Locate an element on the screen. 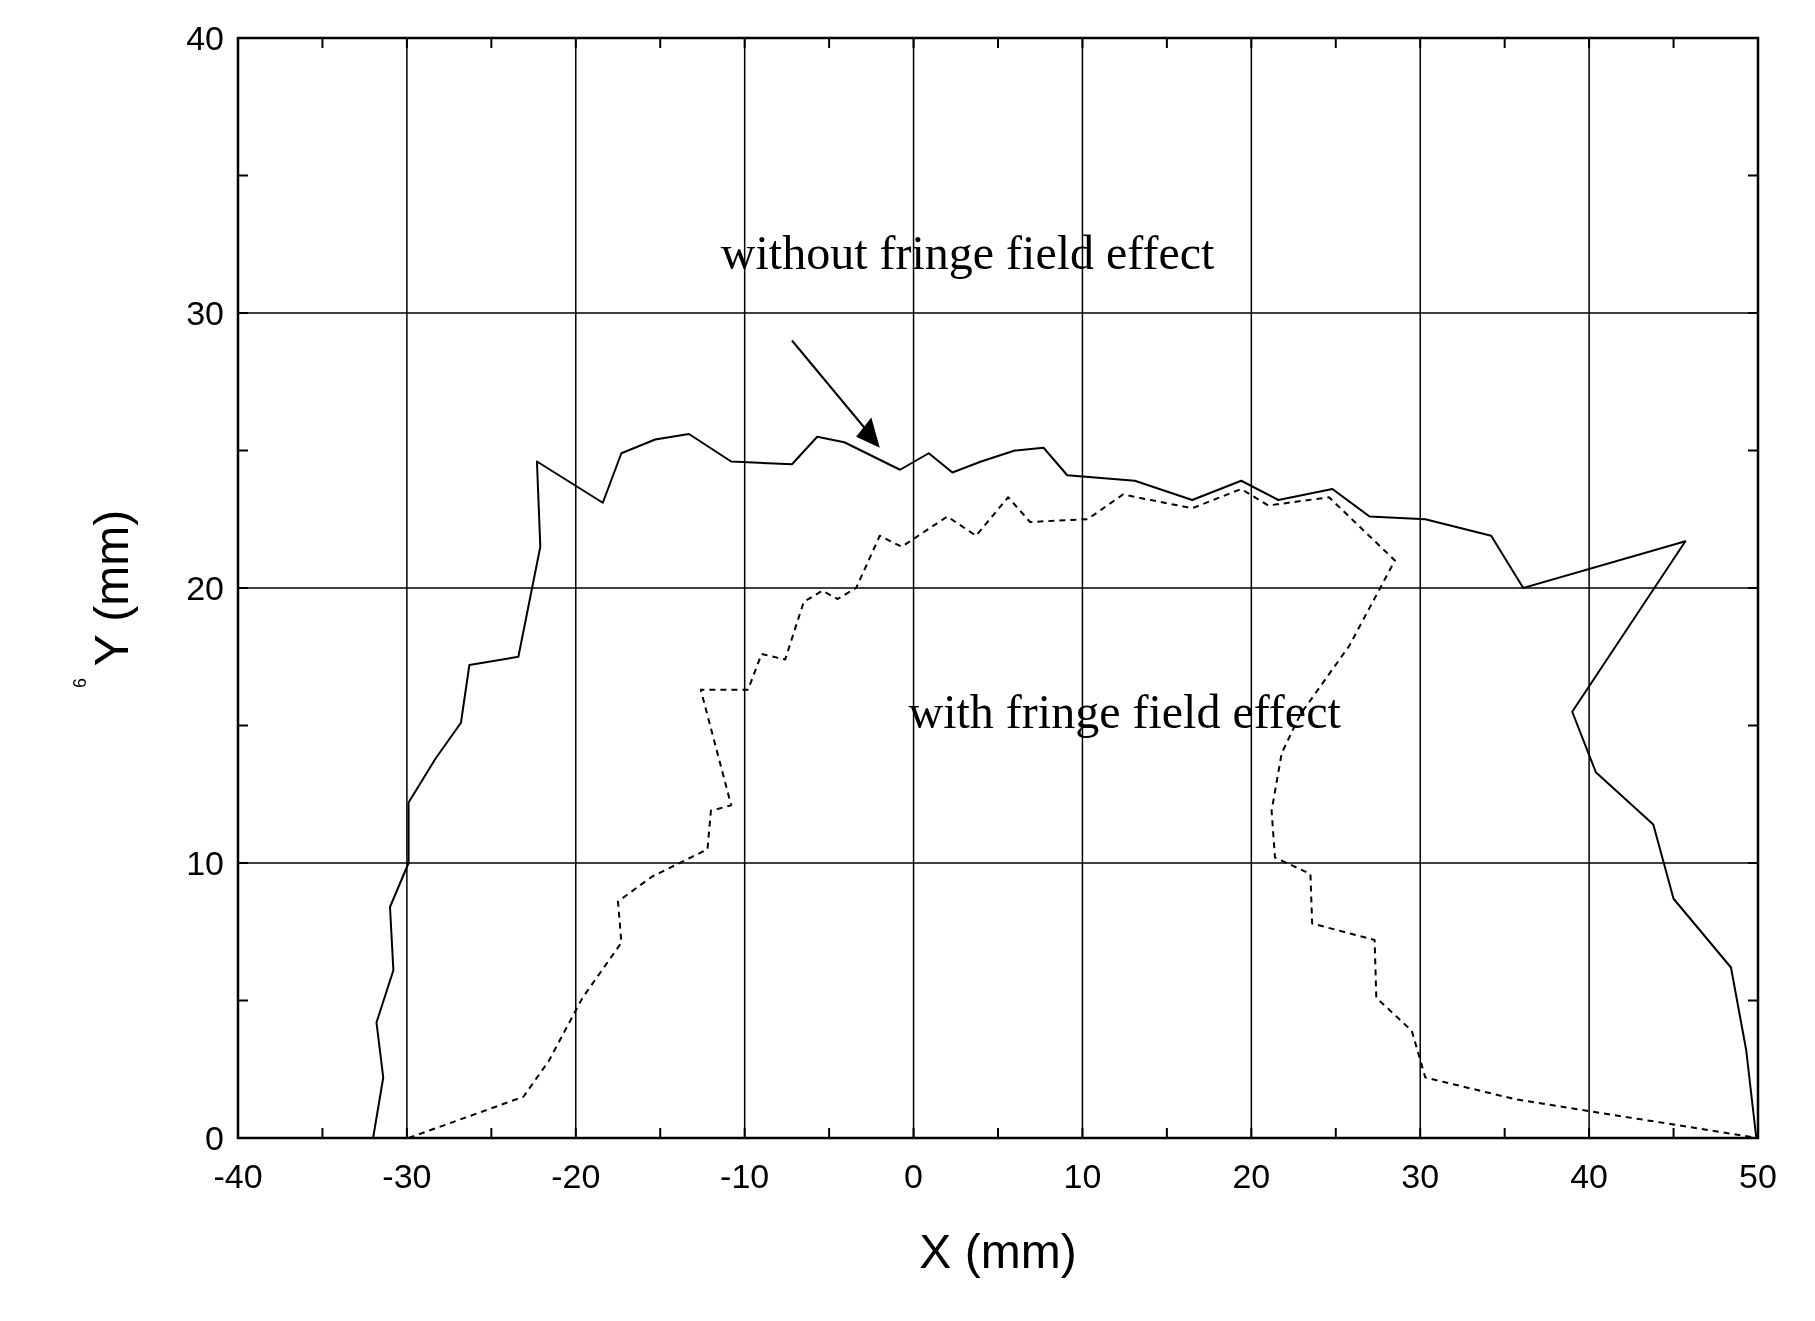 The height and width of the screenshot is (1321, 1815). x-tick-label: -10 is located at coordinates (745, 1176).